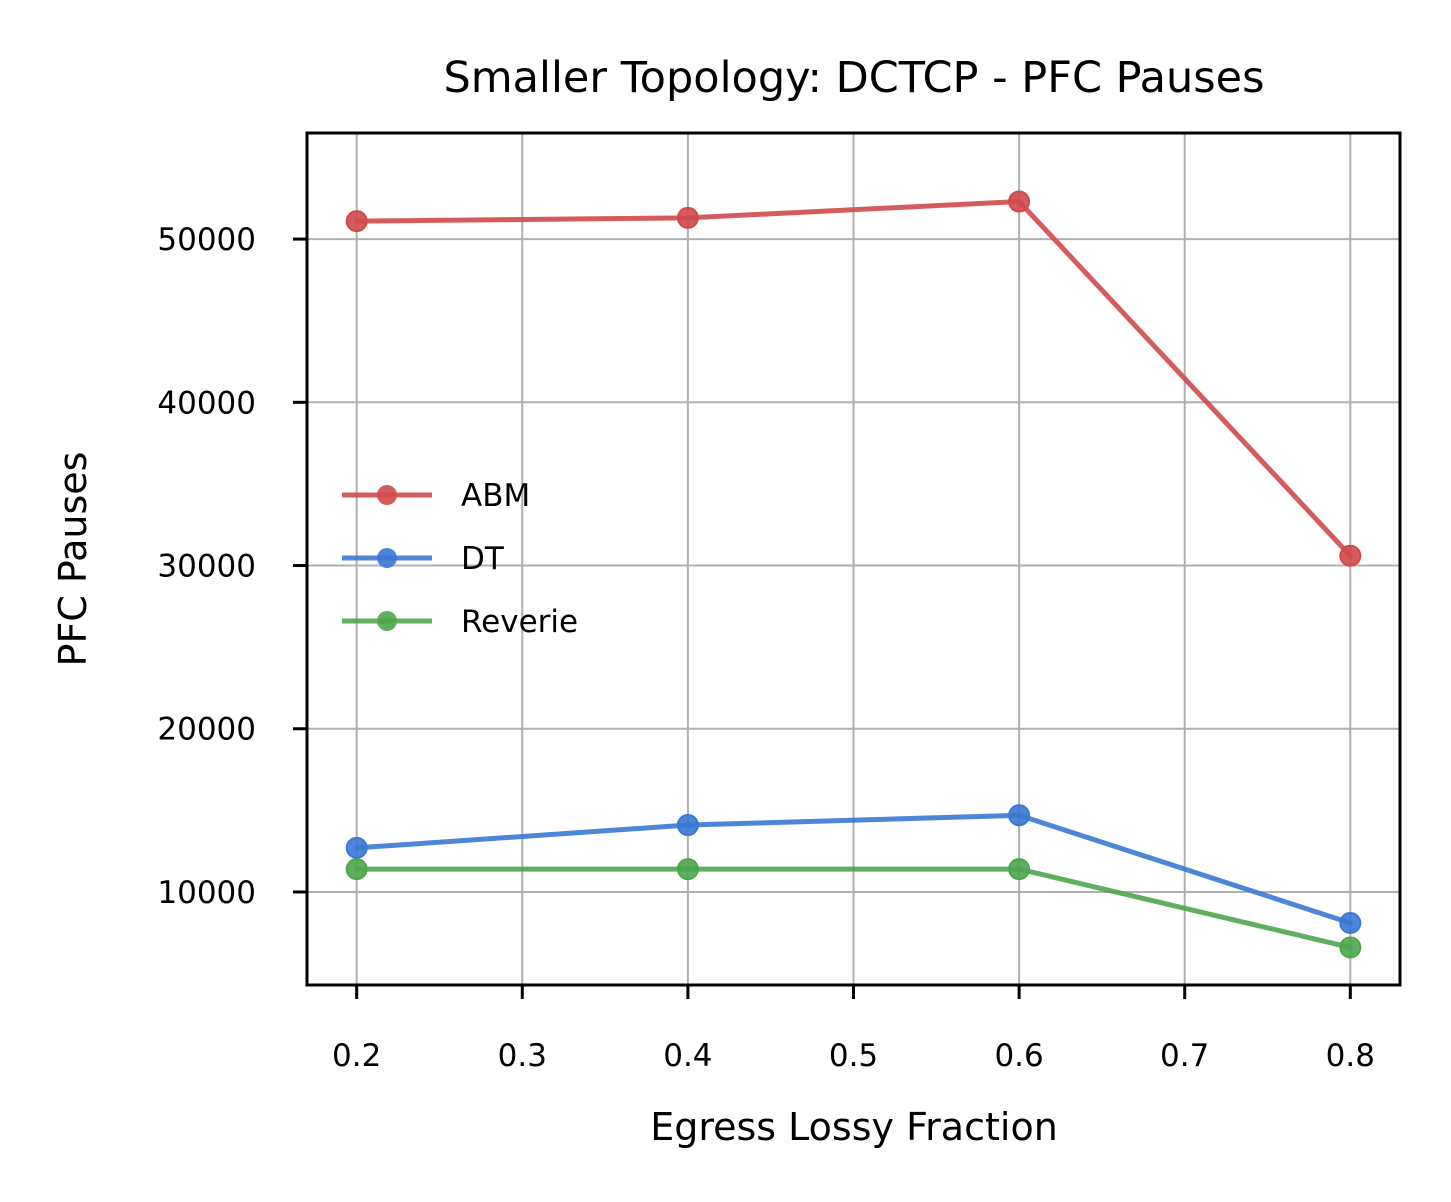 This screenshot has width=1451, height=1202. Describe the element at coordinates (1184, 1056) in the screenshot. I see `x-tick-label: 0.7` at that location.